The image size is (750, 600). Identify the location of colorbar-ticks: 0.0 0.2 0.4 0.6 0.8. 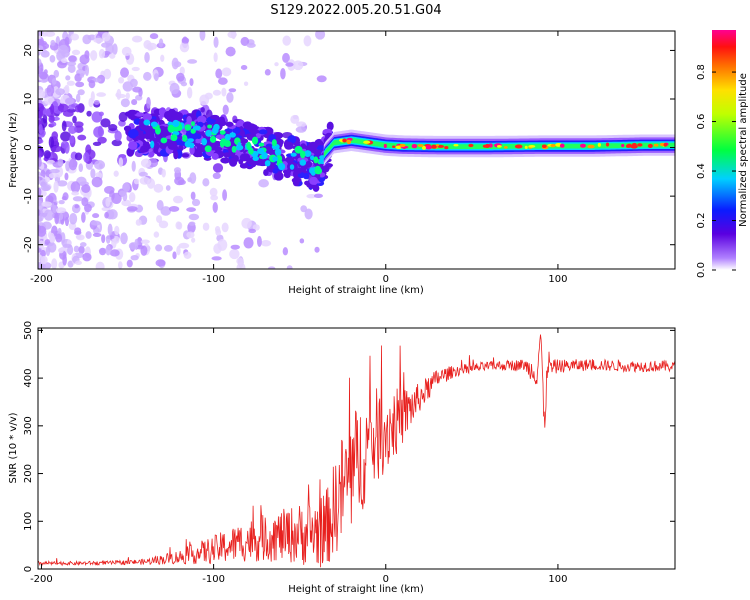
(716, 171).